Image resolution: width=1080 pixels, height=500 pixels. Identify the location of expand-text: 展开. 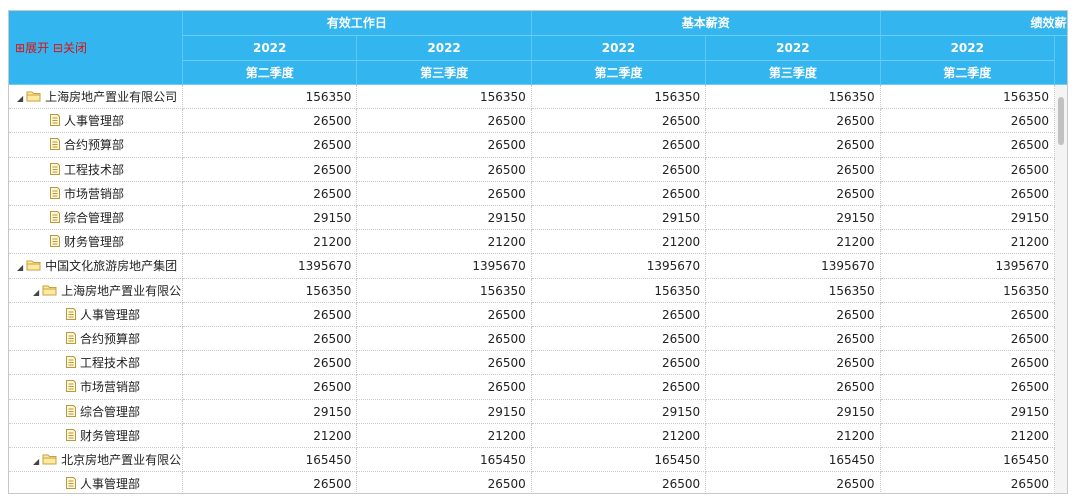
(37, 48).